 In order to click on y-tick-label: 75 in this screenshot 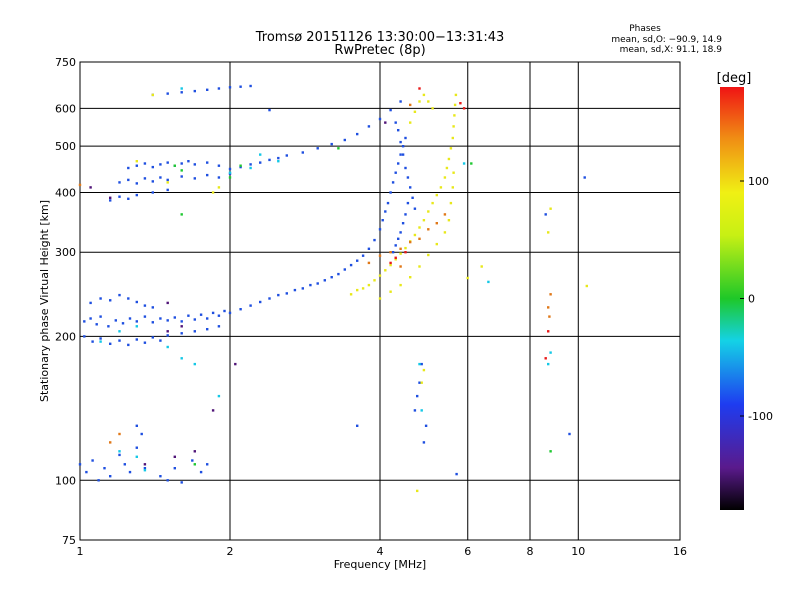, I will do `click(69, 540)`.